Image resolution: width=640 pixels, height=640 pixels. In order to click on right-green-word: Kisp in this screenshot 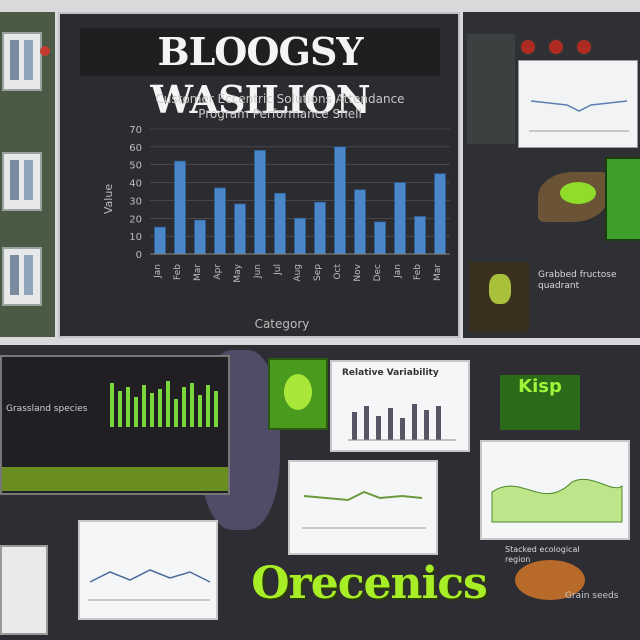, I will do `click(540, 402)`.